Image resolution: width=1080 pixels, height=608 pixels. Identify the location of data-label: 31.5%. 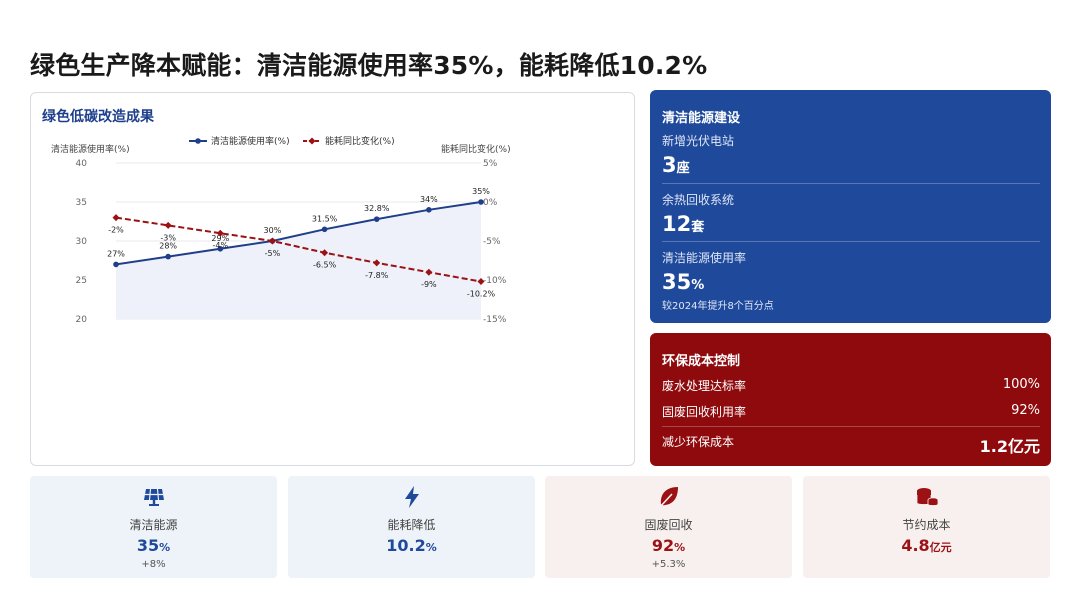
(325, 218).